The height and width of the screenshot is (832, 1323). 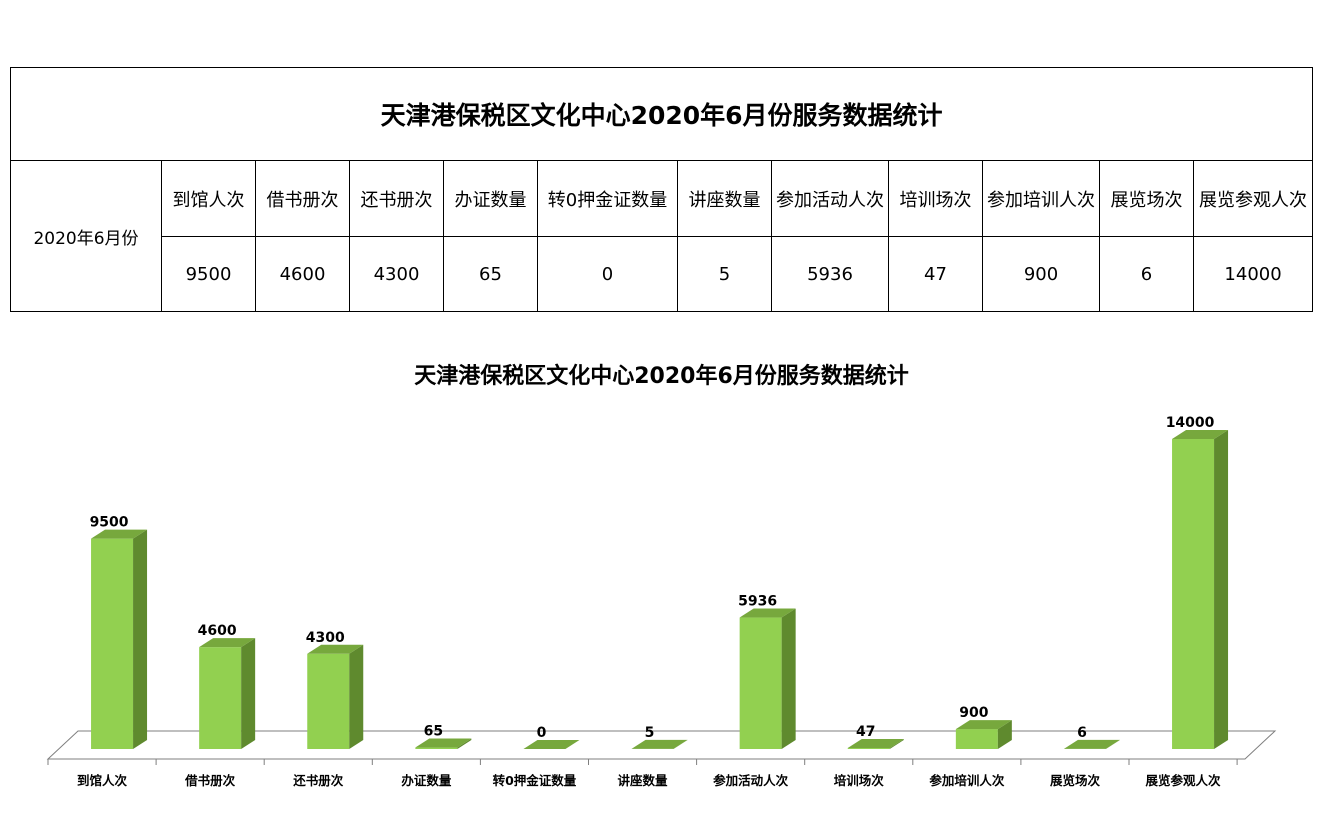 What do you see at coordinates (542, 733) in the screenshot?
I see `data-label: 0` at bounding box center [542, 733].